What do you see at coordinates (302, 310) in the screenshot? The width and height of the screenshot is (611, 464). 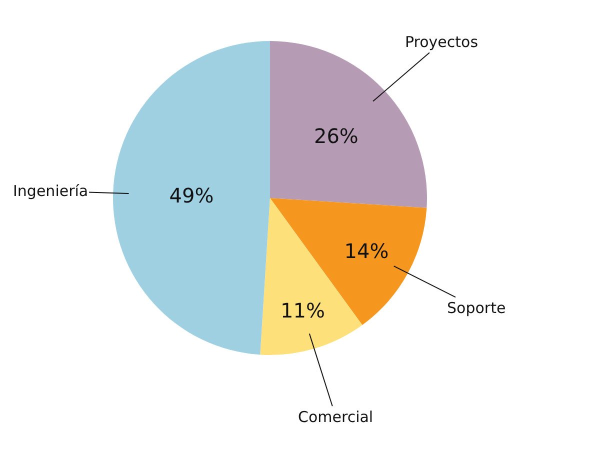 I see `data-label: 11%` at bounding box center [302, 310].